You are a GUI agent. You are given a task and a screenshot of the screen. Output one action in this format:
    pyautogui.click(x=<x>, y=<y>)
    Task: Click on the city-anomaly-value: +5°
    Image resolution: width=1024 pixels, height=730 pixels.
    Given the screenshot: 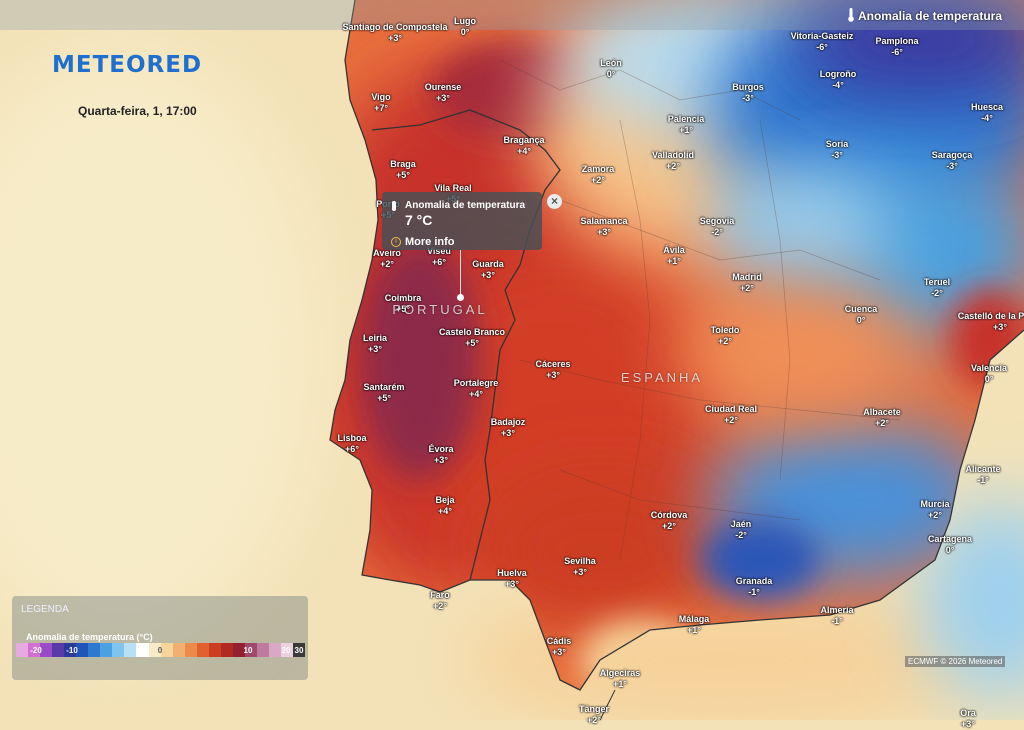 What is the action you would take?
    pyautogui.click(x=472, y=343)
    